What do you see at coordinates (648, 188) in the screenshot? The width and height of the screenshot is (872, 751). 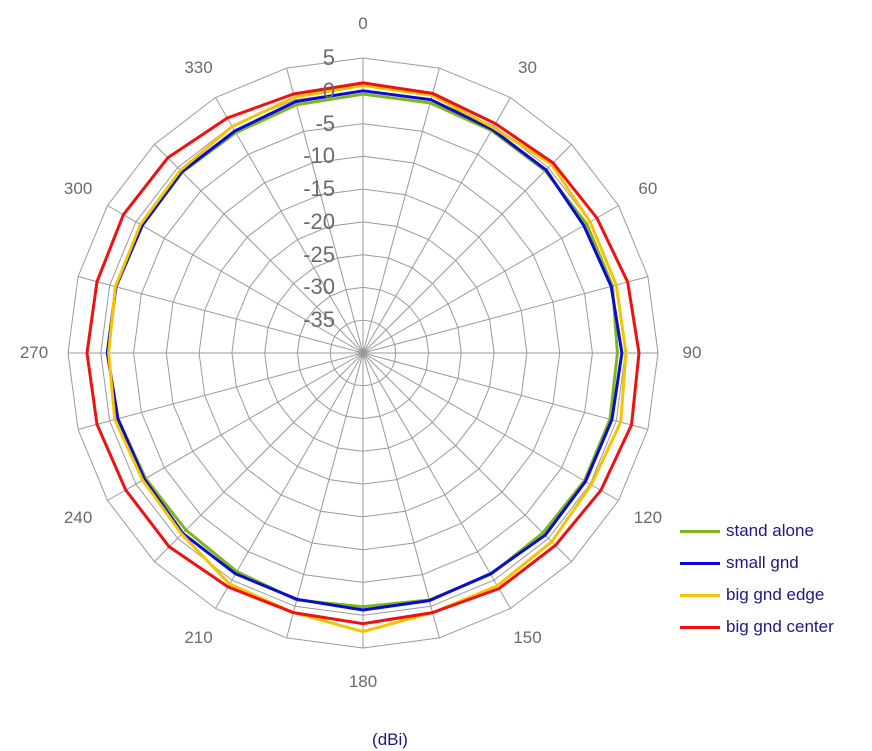 I see `angle-label-60: 60` at bounding box center [648, 188].